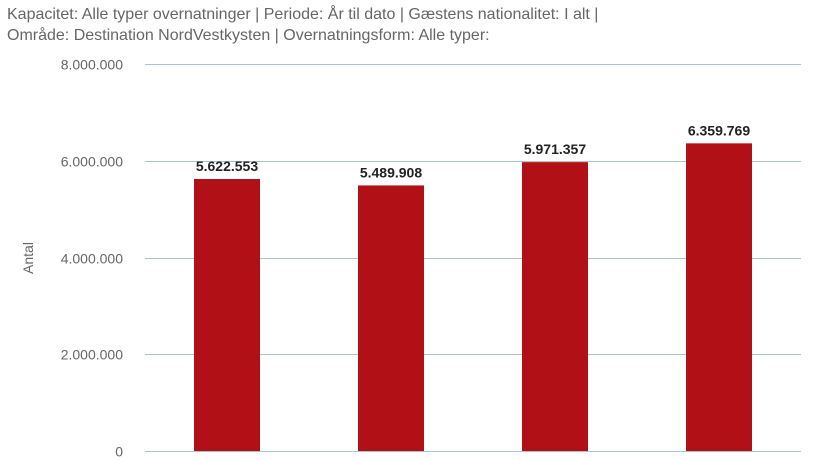  I want to click on y-axis-title: Antal, so click(28, 258).